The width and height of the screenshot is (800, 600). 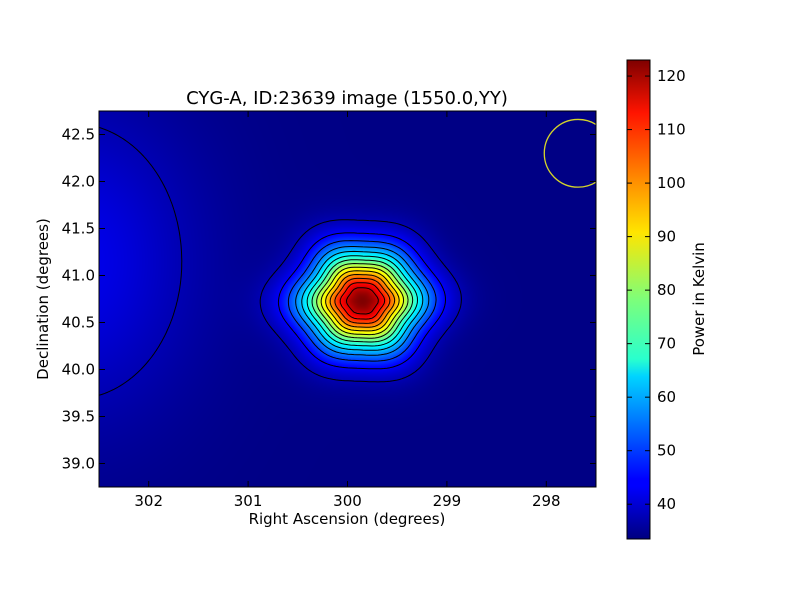 What do you see at coordinates (148, 501) in the screenshot?
I see `x-tick-label: 302` at bounding box center [148, 501].